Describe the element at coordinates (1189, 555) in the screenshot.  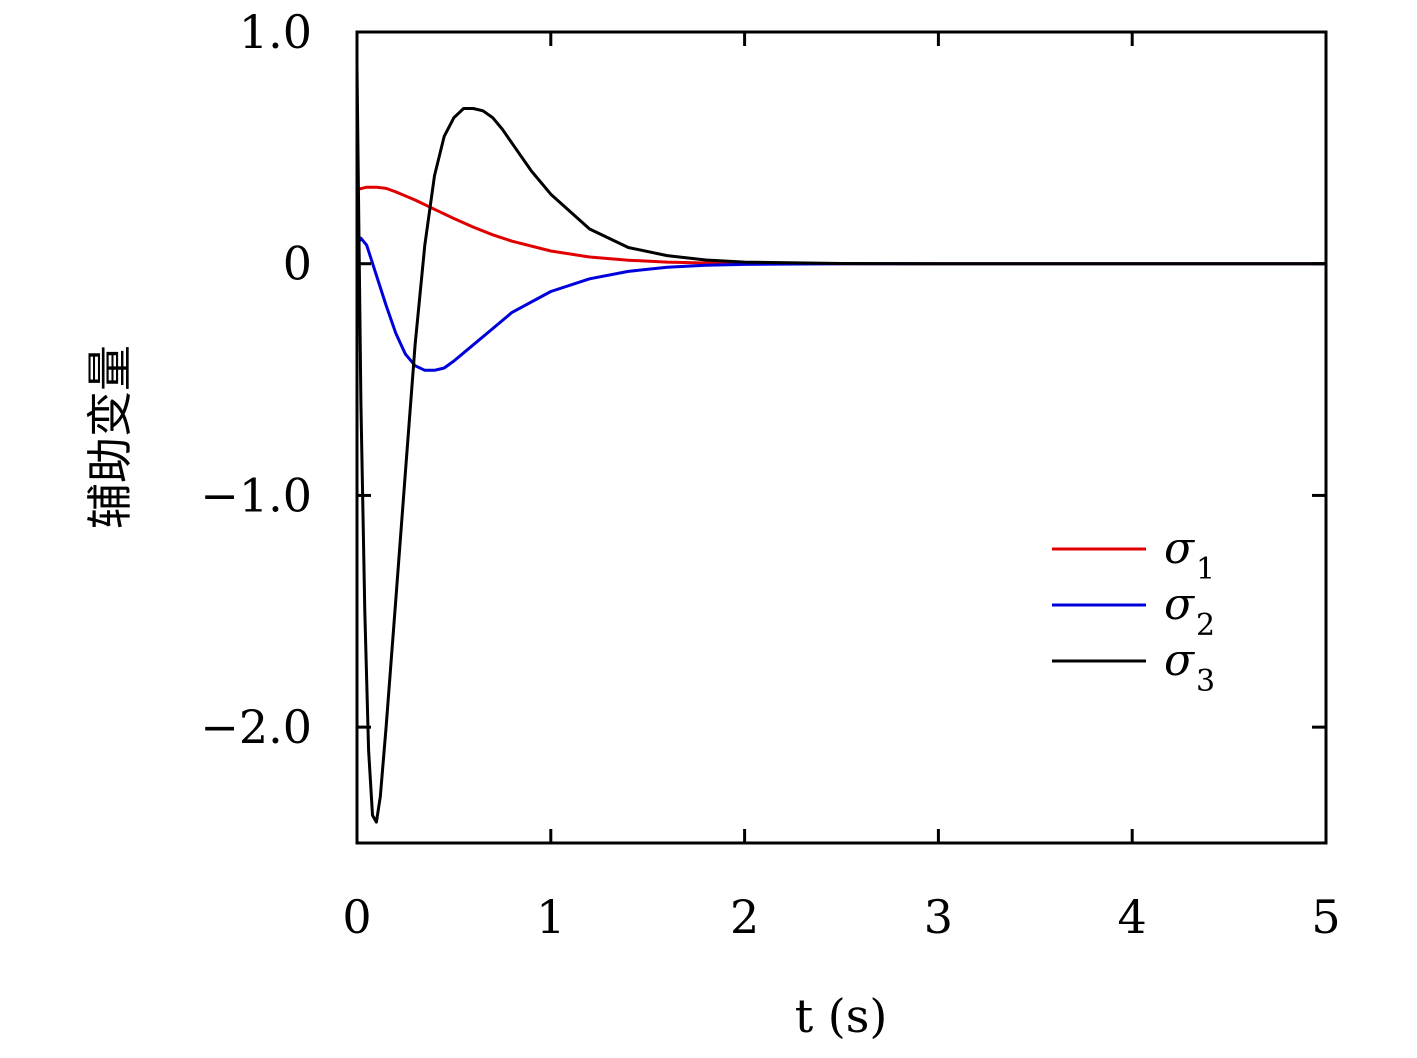
I see `legend-label-1: σ1` at that location.